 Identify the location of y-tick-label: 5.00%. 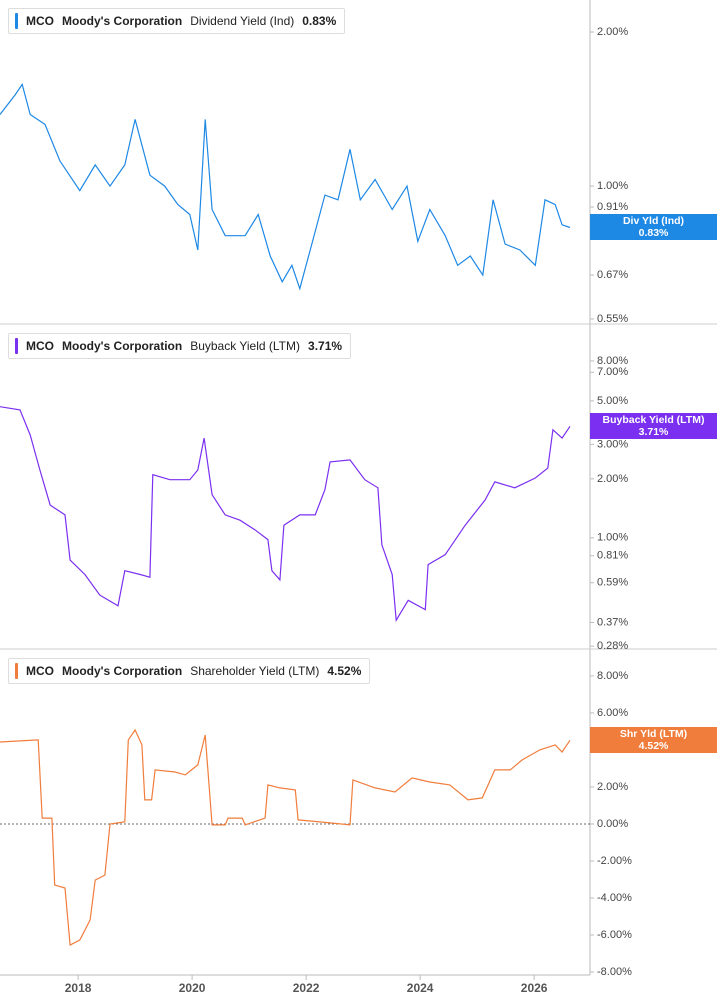
(612, 401).